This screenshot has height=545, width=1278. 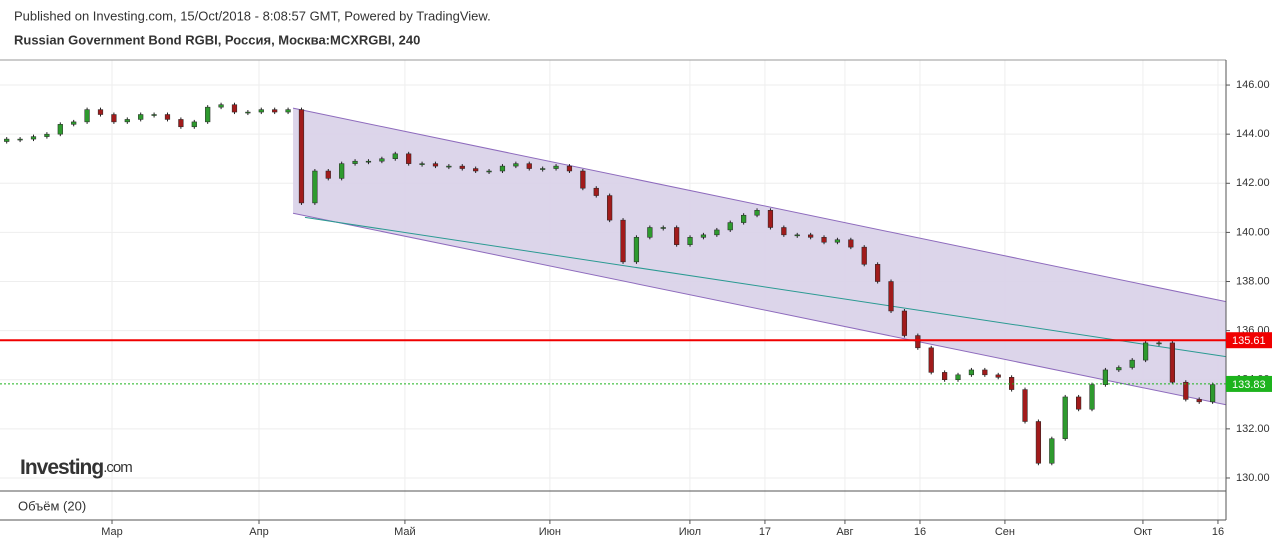 I want to click on level-label: 133.83, so click(x=1249, y=385).